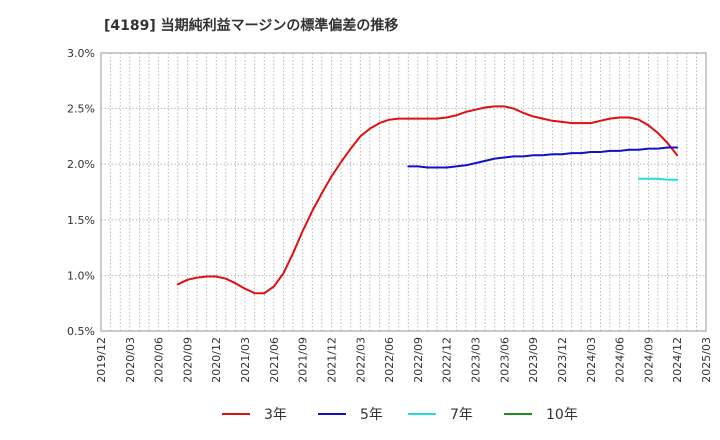 Image resolution: width=720 pixels, height=440 pixels. What do you see at coordinates (251, 25) in the screenshot?
I see `chart-title: [4189] 当期純利益マージンの標準偏差の推移` at bounding box center [251, 25].